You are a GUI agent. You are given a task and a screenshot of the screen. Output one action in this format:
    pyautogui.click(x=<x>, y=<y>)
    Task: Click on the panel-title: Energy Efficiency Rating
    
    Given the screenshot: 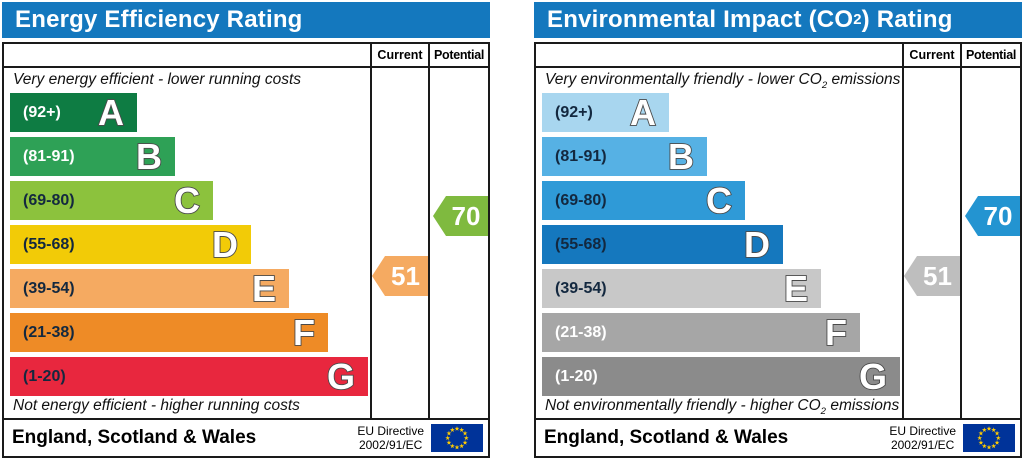 What is the action you would take?
    pyautogui.click(x=246, y=20)
    